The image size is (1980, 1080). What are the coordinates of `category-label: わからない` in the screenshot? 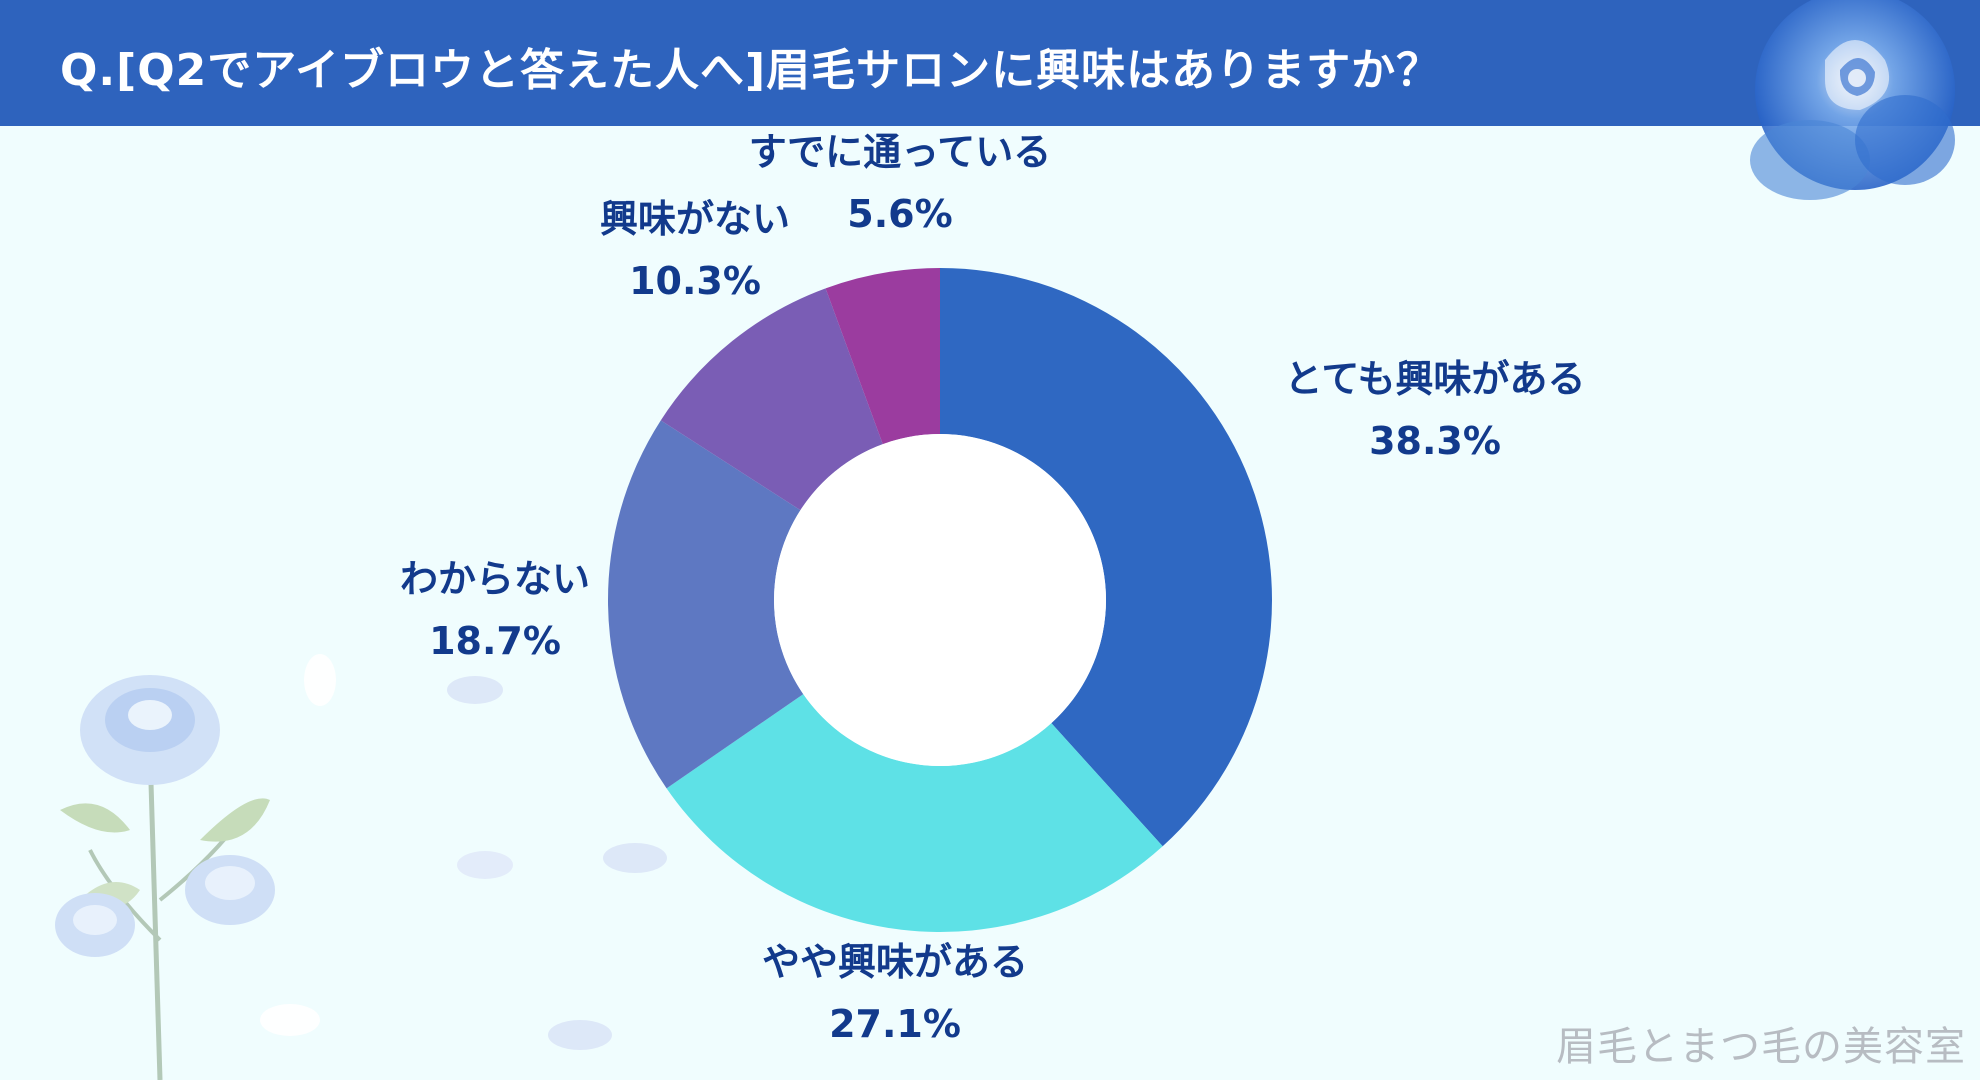 It's located at (495, 579).